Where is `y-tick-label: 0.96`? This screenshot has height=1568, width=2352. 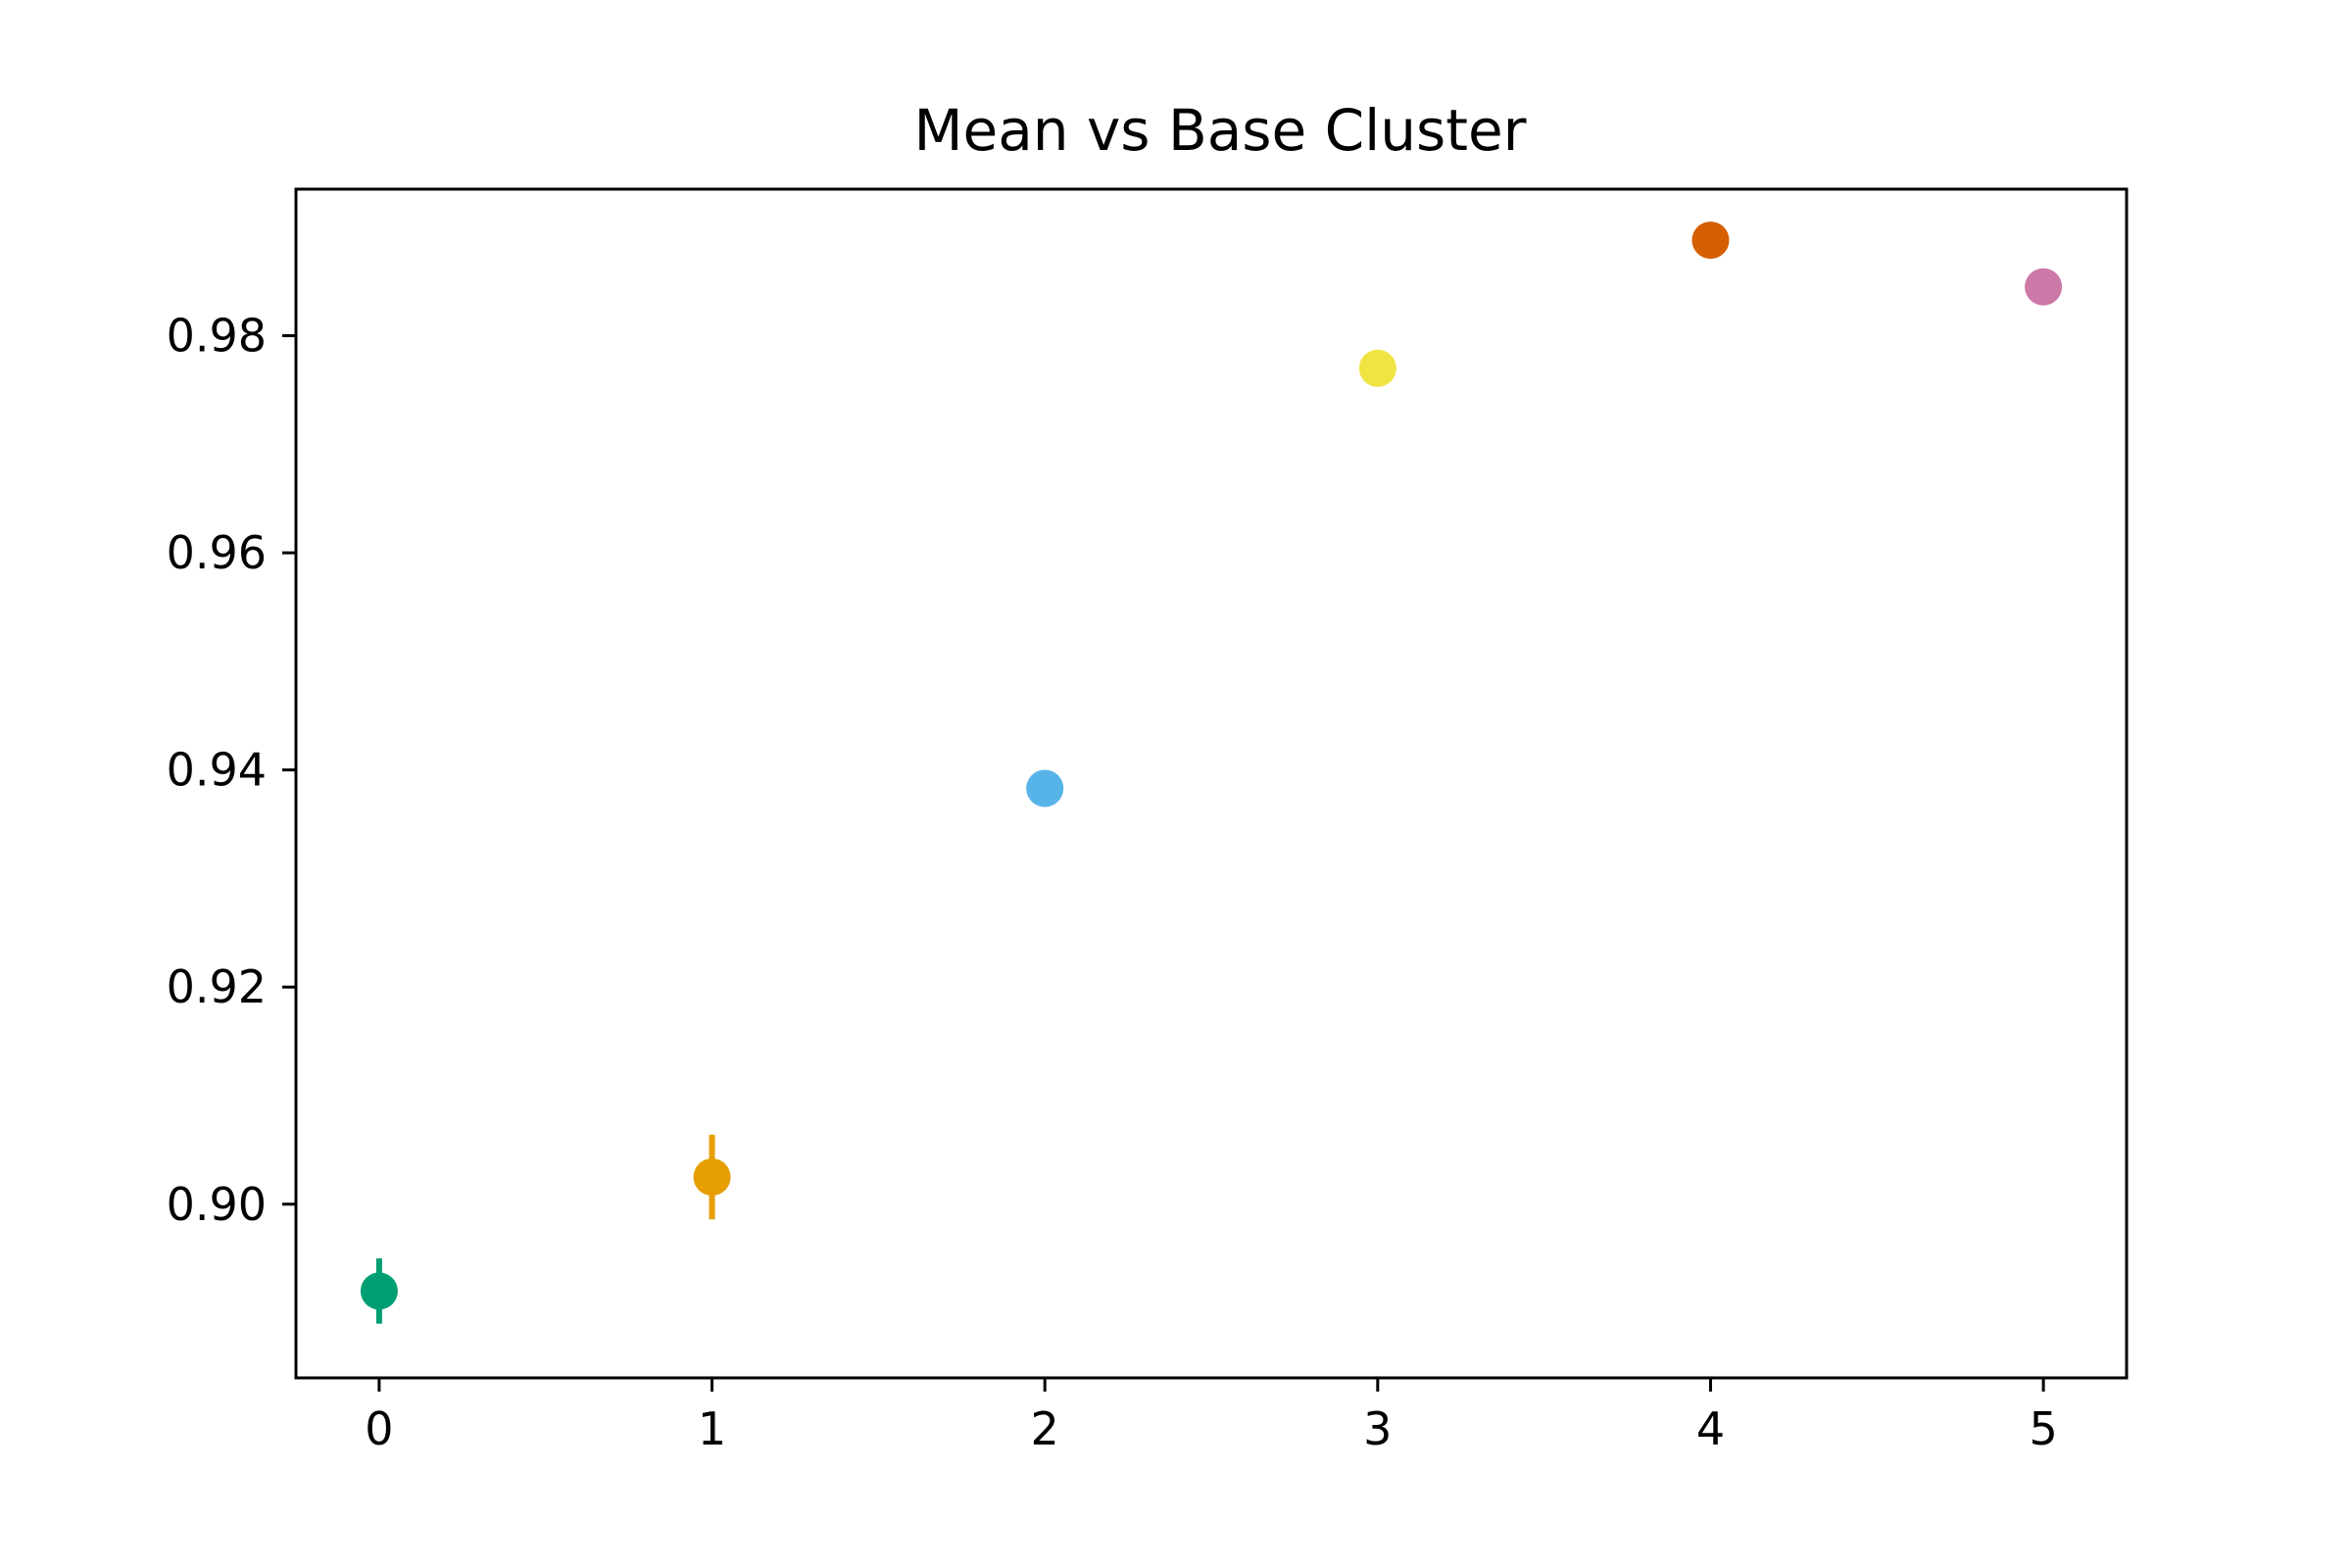 y-tick-label: 0.96 is located at coordinates (217, 552).